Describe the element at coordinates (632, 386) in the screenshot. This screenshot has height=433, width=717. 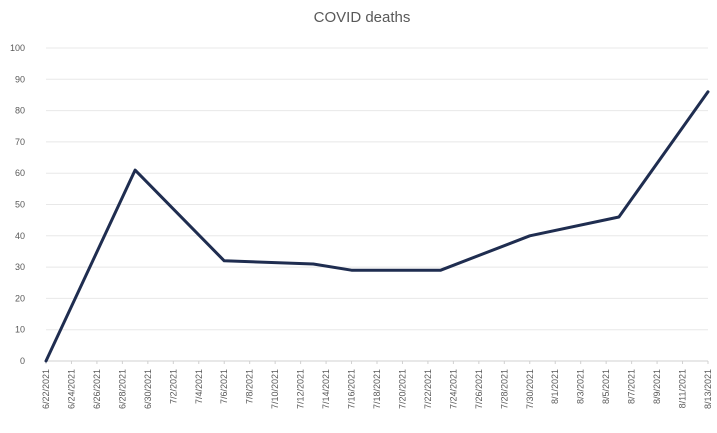
I see `x-tick-label: 8/7/2021` at that location.